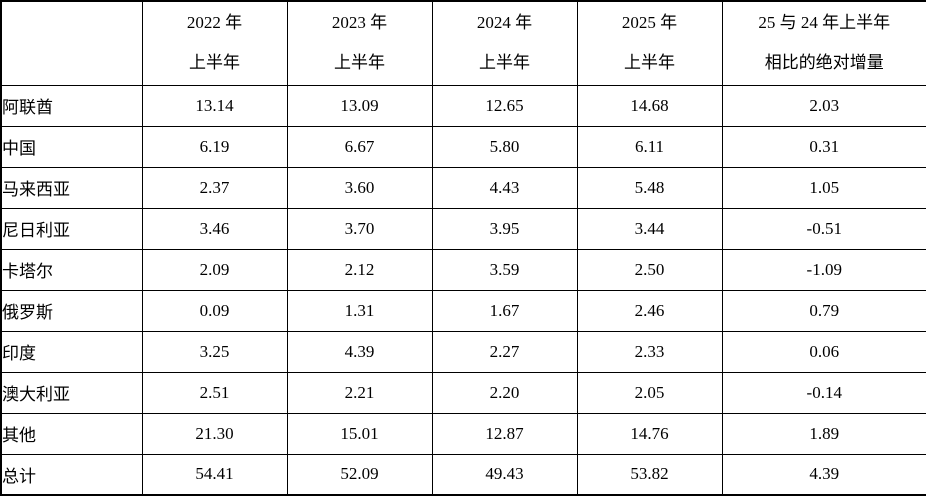 The height and width of the screenshot is (496, 926). Describe the element at coordinates (649, 228) in the screenshot. I see `cell-value: 3.44` at that location.